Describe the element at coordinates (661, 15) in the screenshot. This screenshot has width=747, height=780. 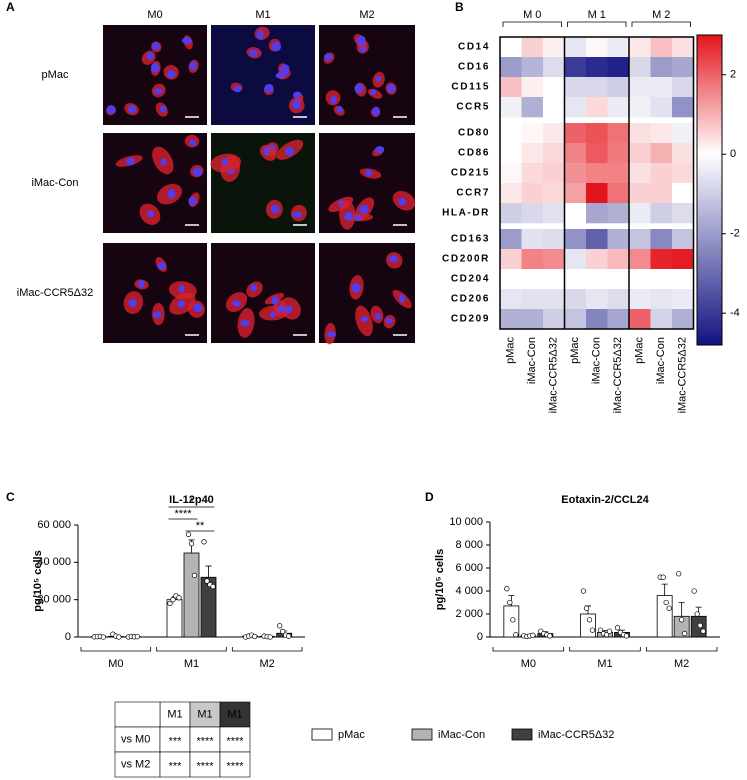
I see `group-label: M 2` at that location.